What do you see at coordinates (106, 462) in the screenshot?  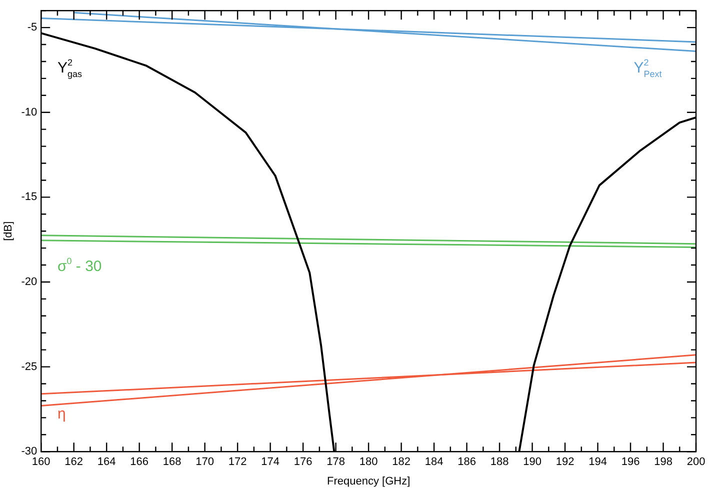 I see `x-tick-label: 164` at bounding box center [106, 462].